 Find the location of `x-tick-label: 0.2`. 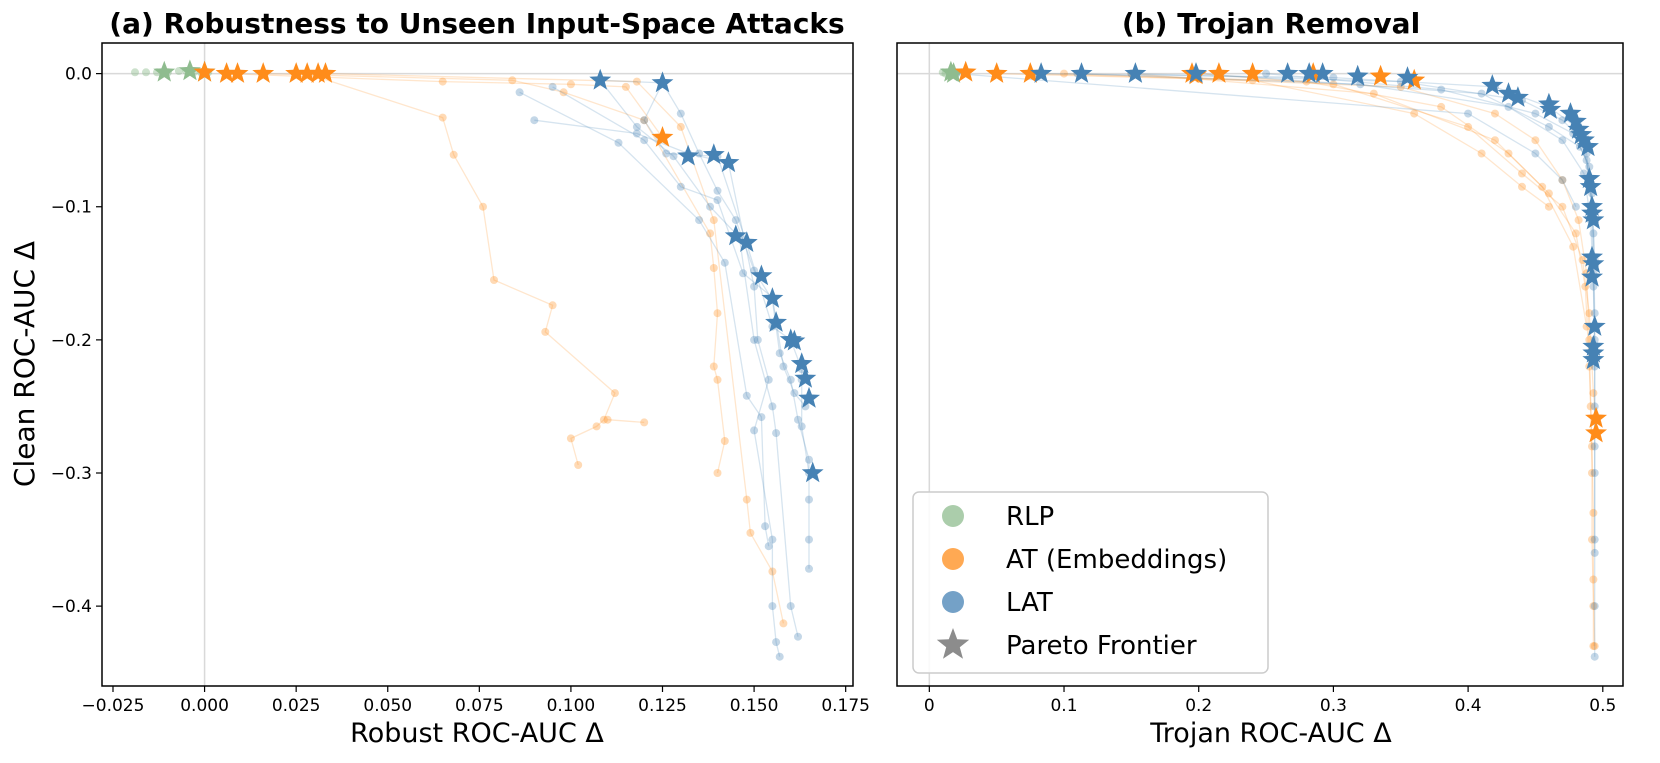

x-tick-label: 0.2 is located at coordinates (1198, 706).